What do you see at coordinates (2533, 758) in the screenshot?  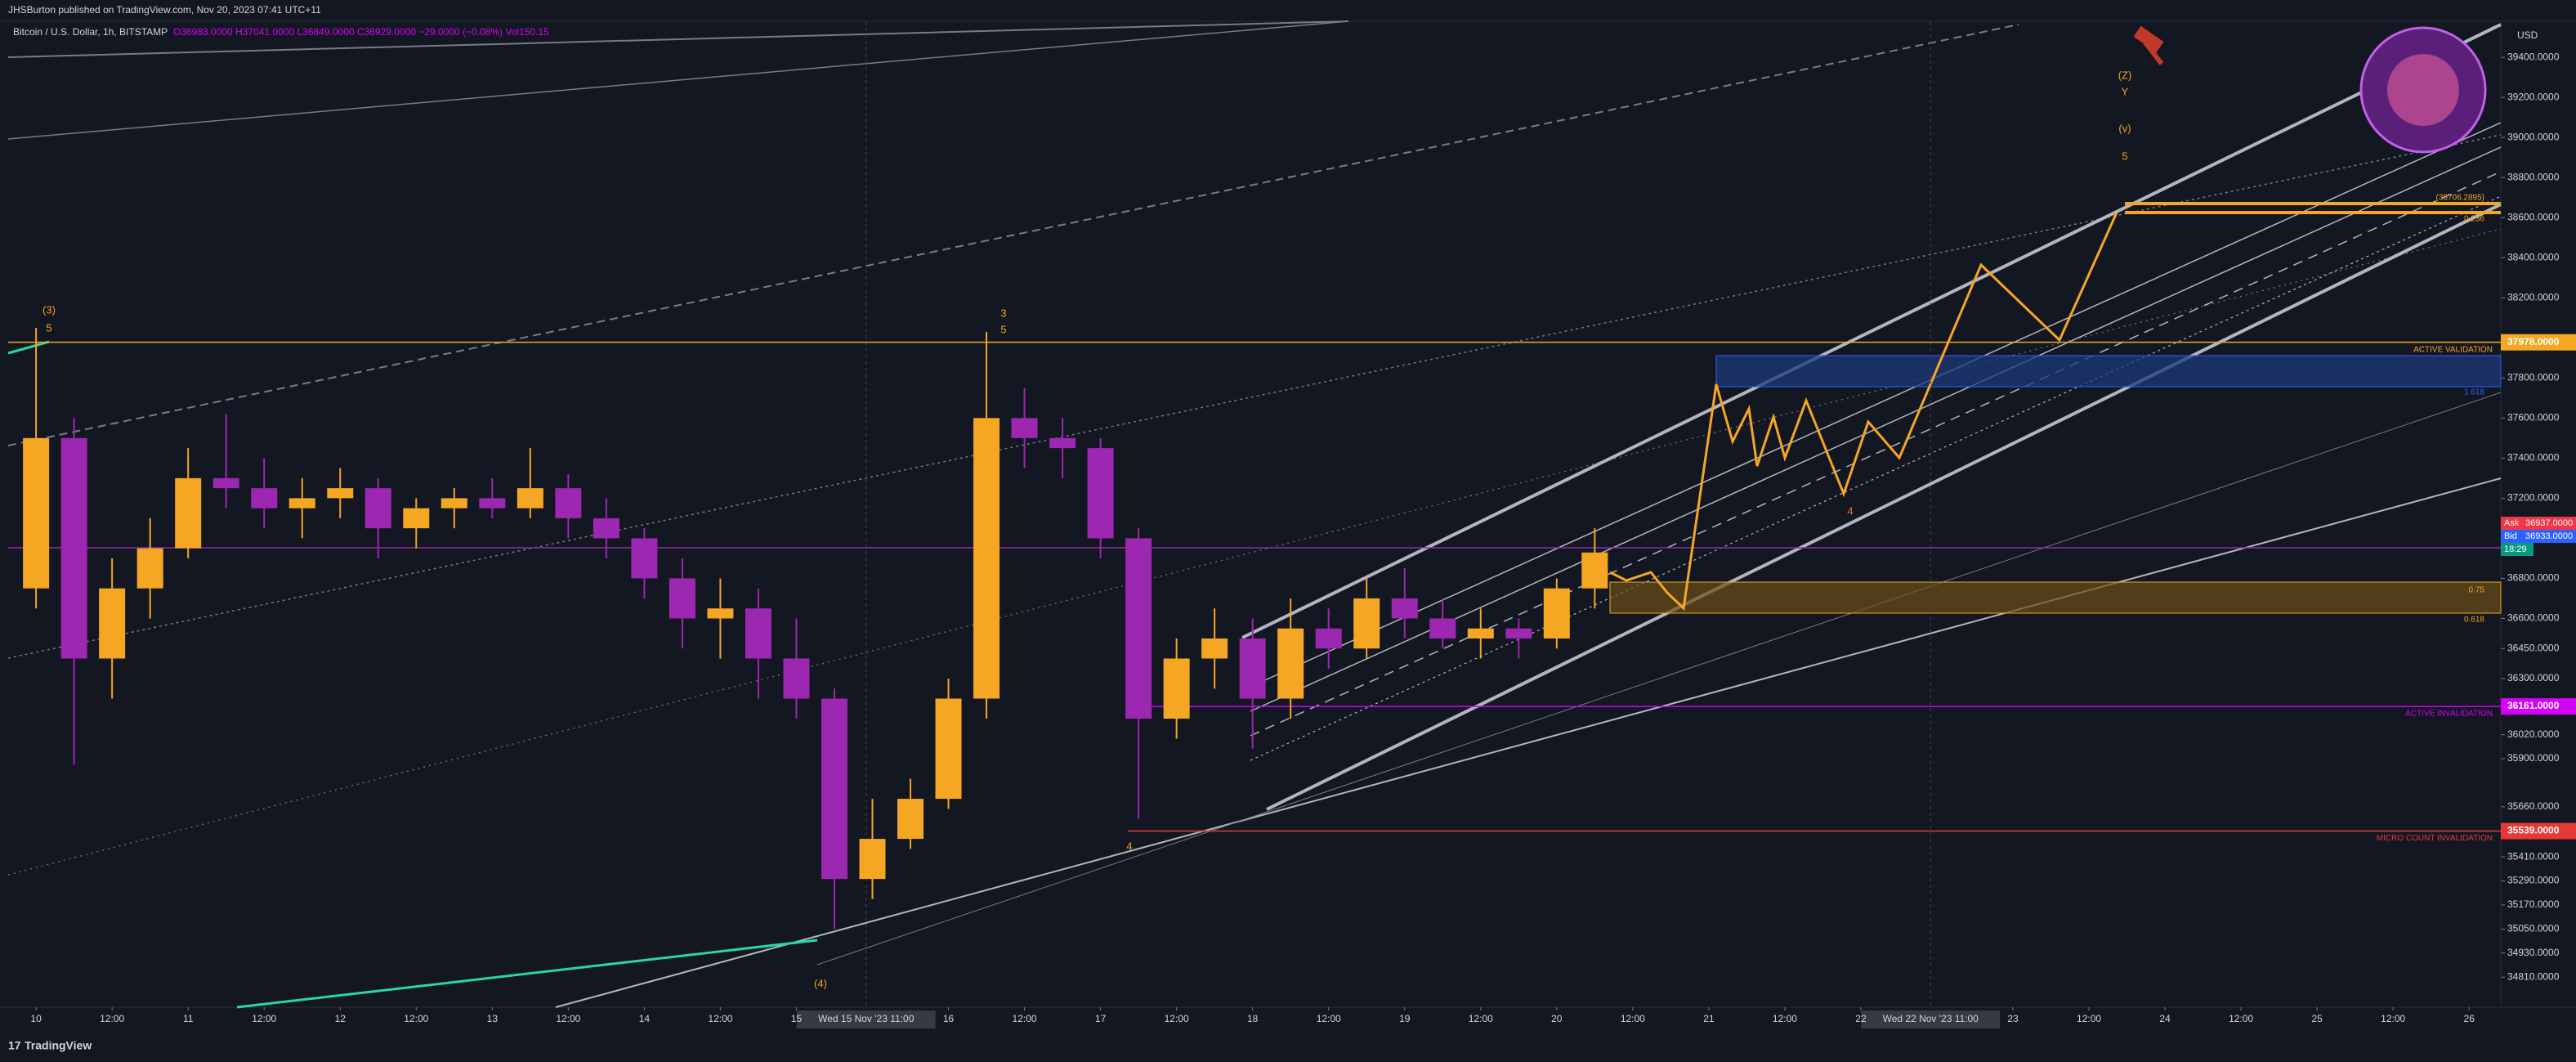 I see `y-tick-label: 35900.0000` at bounding box center [2533, 758].